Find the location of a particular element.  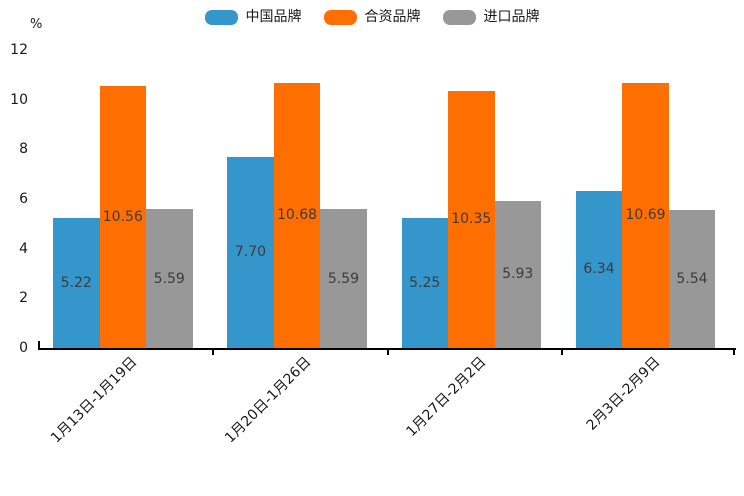

bar-中国品牌-2 is located at coordinates (250, 252).